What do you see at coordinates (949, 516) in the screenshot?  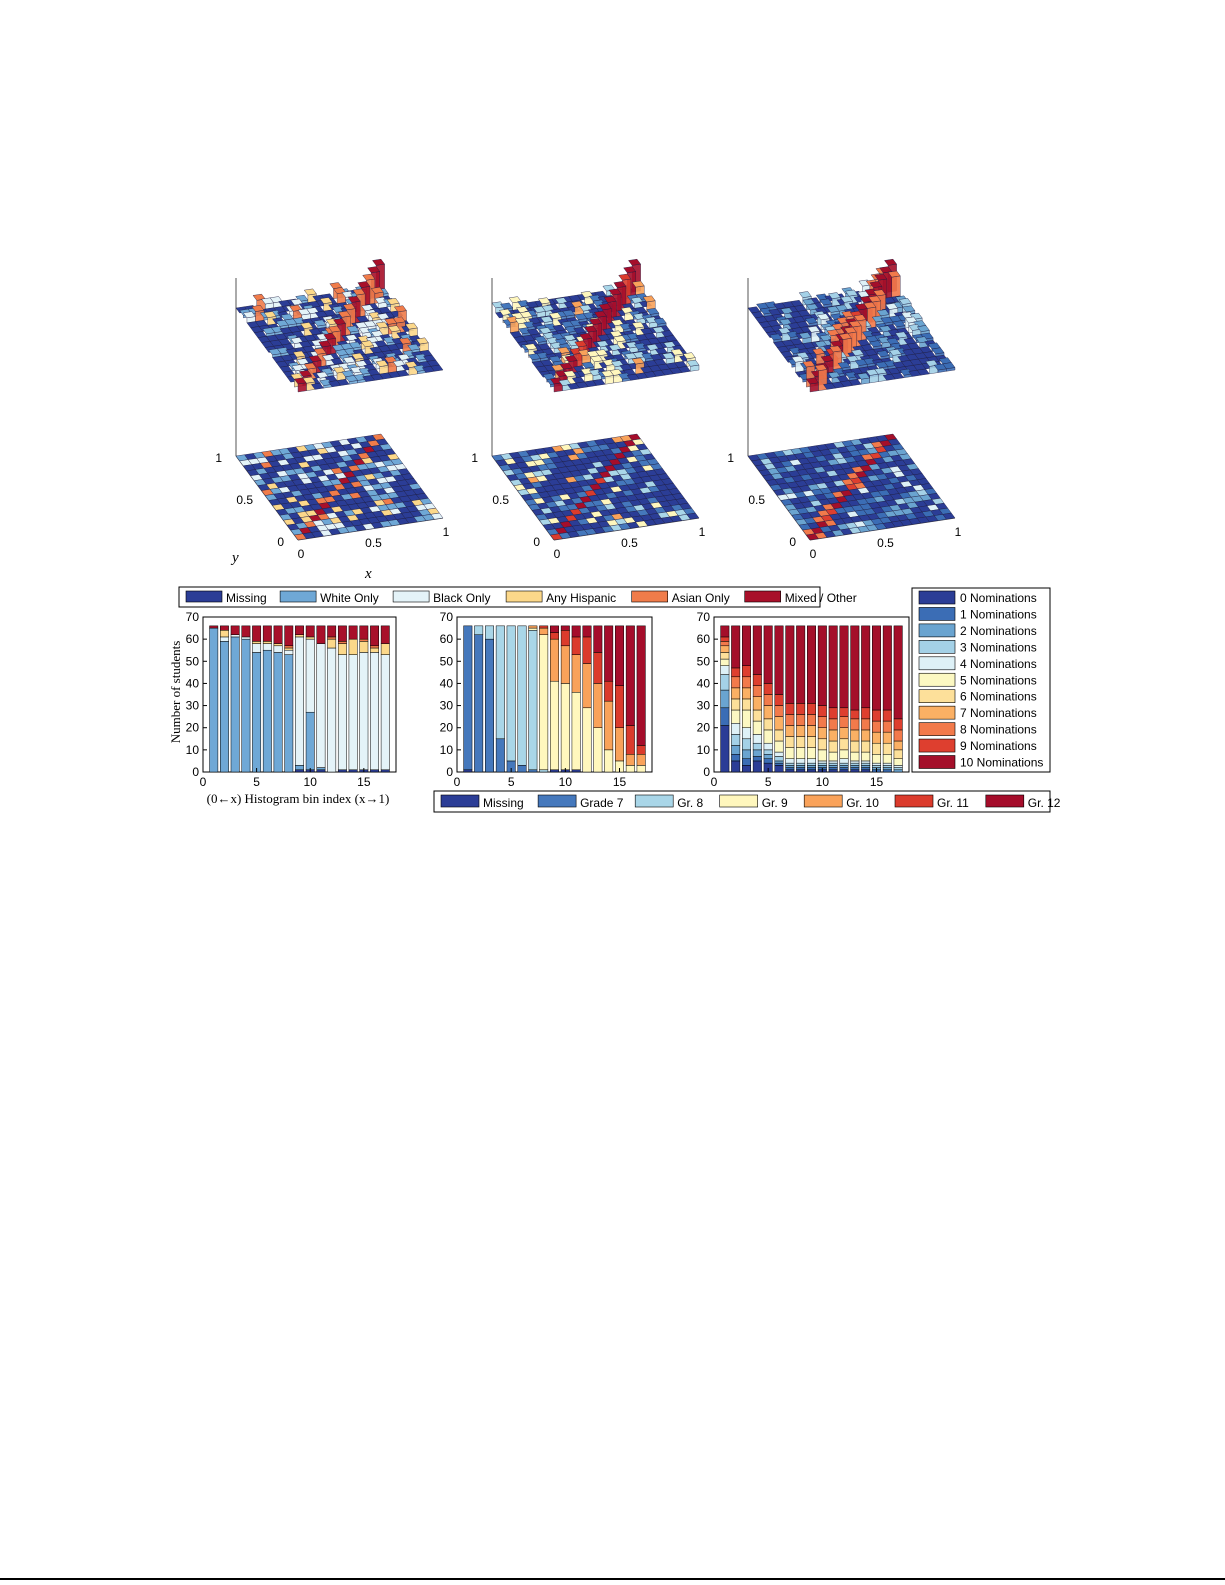 I see `heatmap-cell` at bounding box center [949, 516].